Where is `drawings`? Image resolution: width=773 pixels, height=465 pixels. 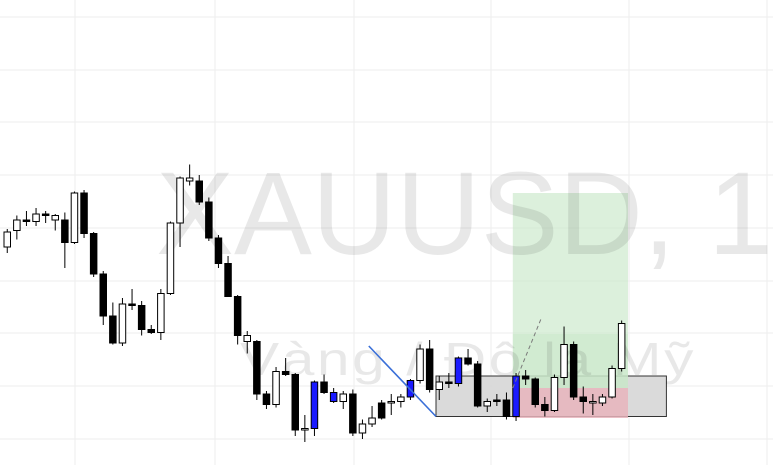
drawings is located at coordinates (455, 367).